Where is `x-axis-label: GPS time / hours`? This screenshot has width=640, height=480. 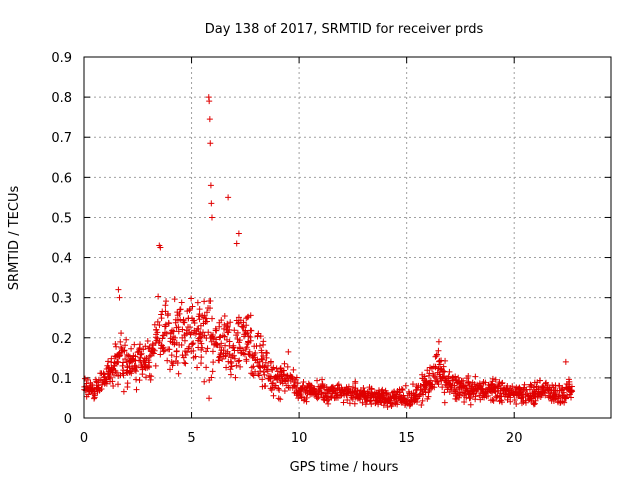 x-axis-label: GPS time / hours is located at coordinates (344, 467).